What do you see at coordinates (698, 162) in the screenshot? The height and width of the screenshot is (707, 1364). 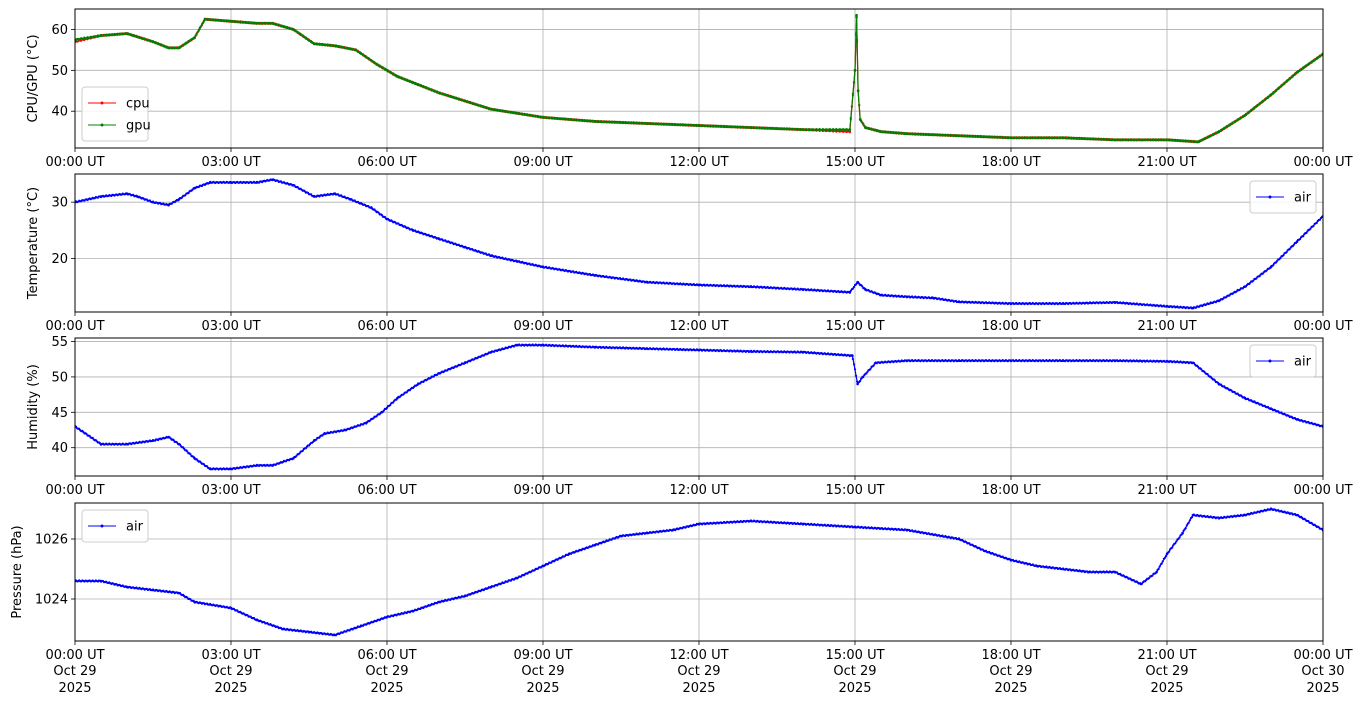 I see `x-tick-label: 12:00 UT` at bounding box center [698, 162].